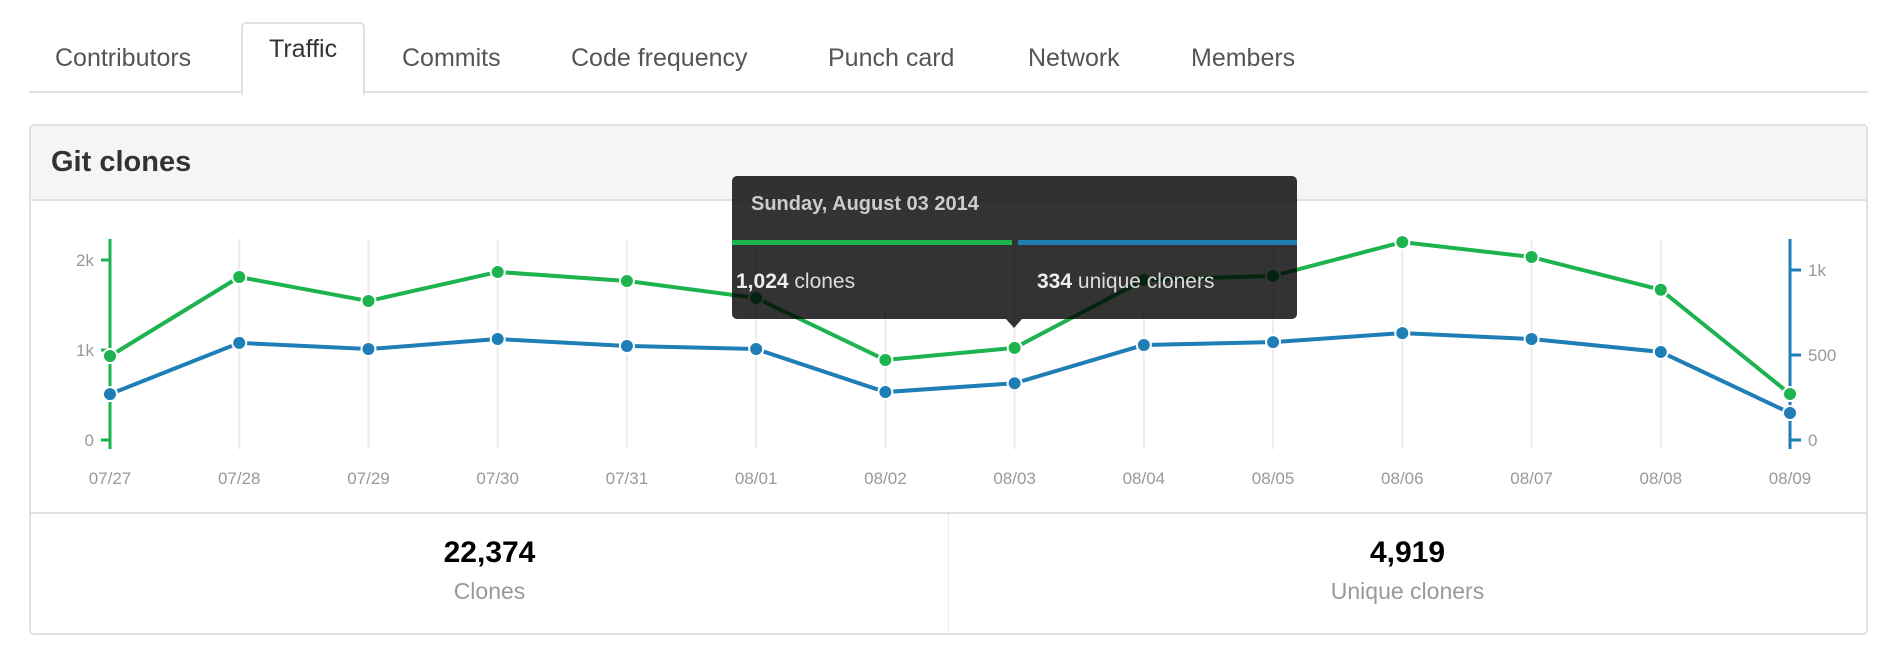 The image size is (1892, 658). I want to click on stat-clones-value: 22,374, so click(489, 552).